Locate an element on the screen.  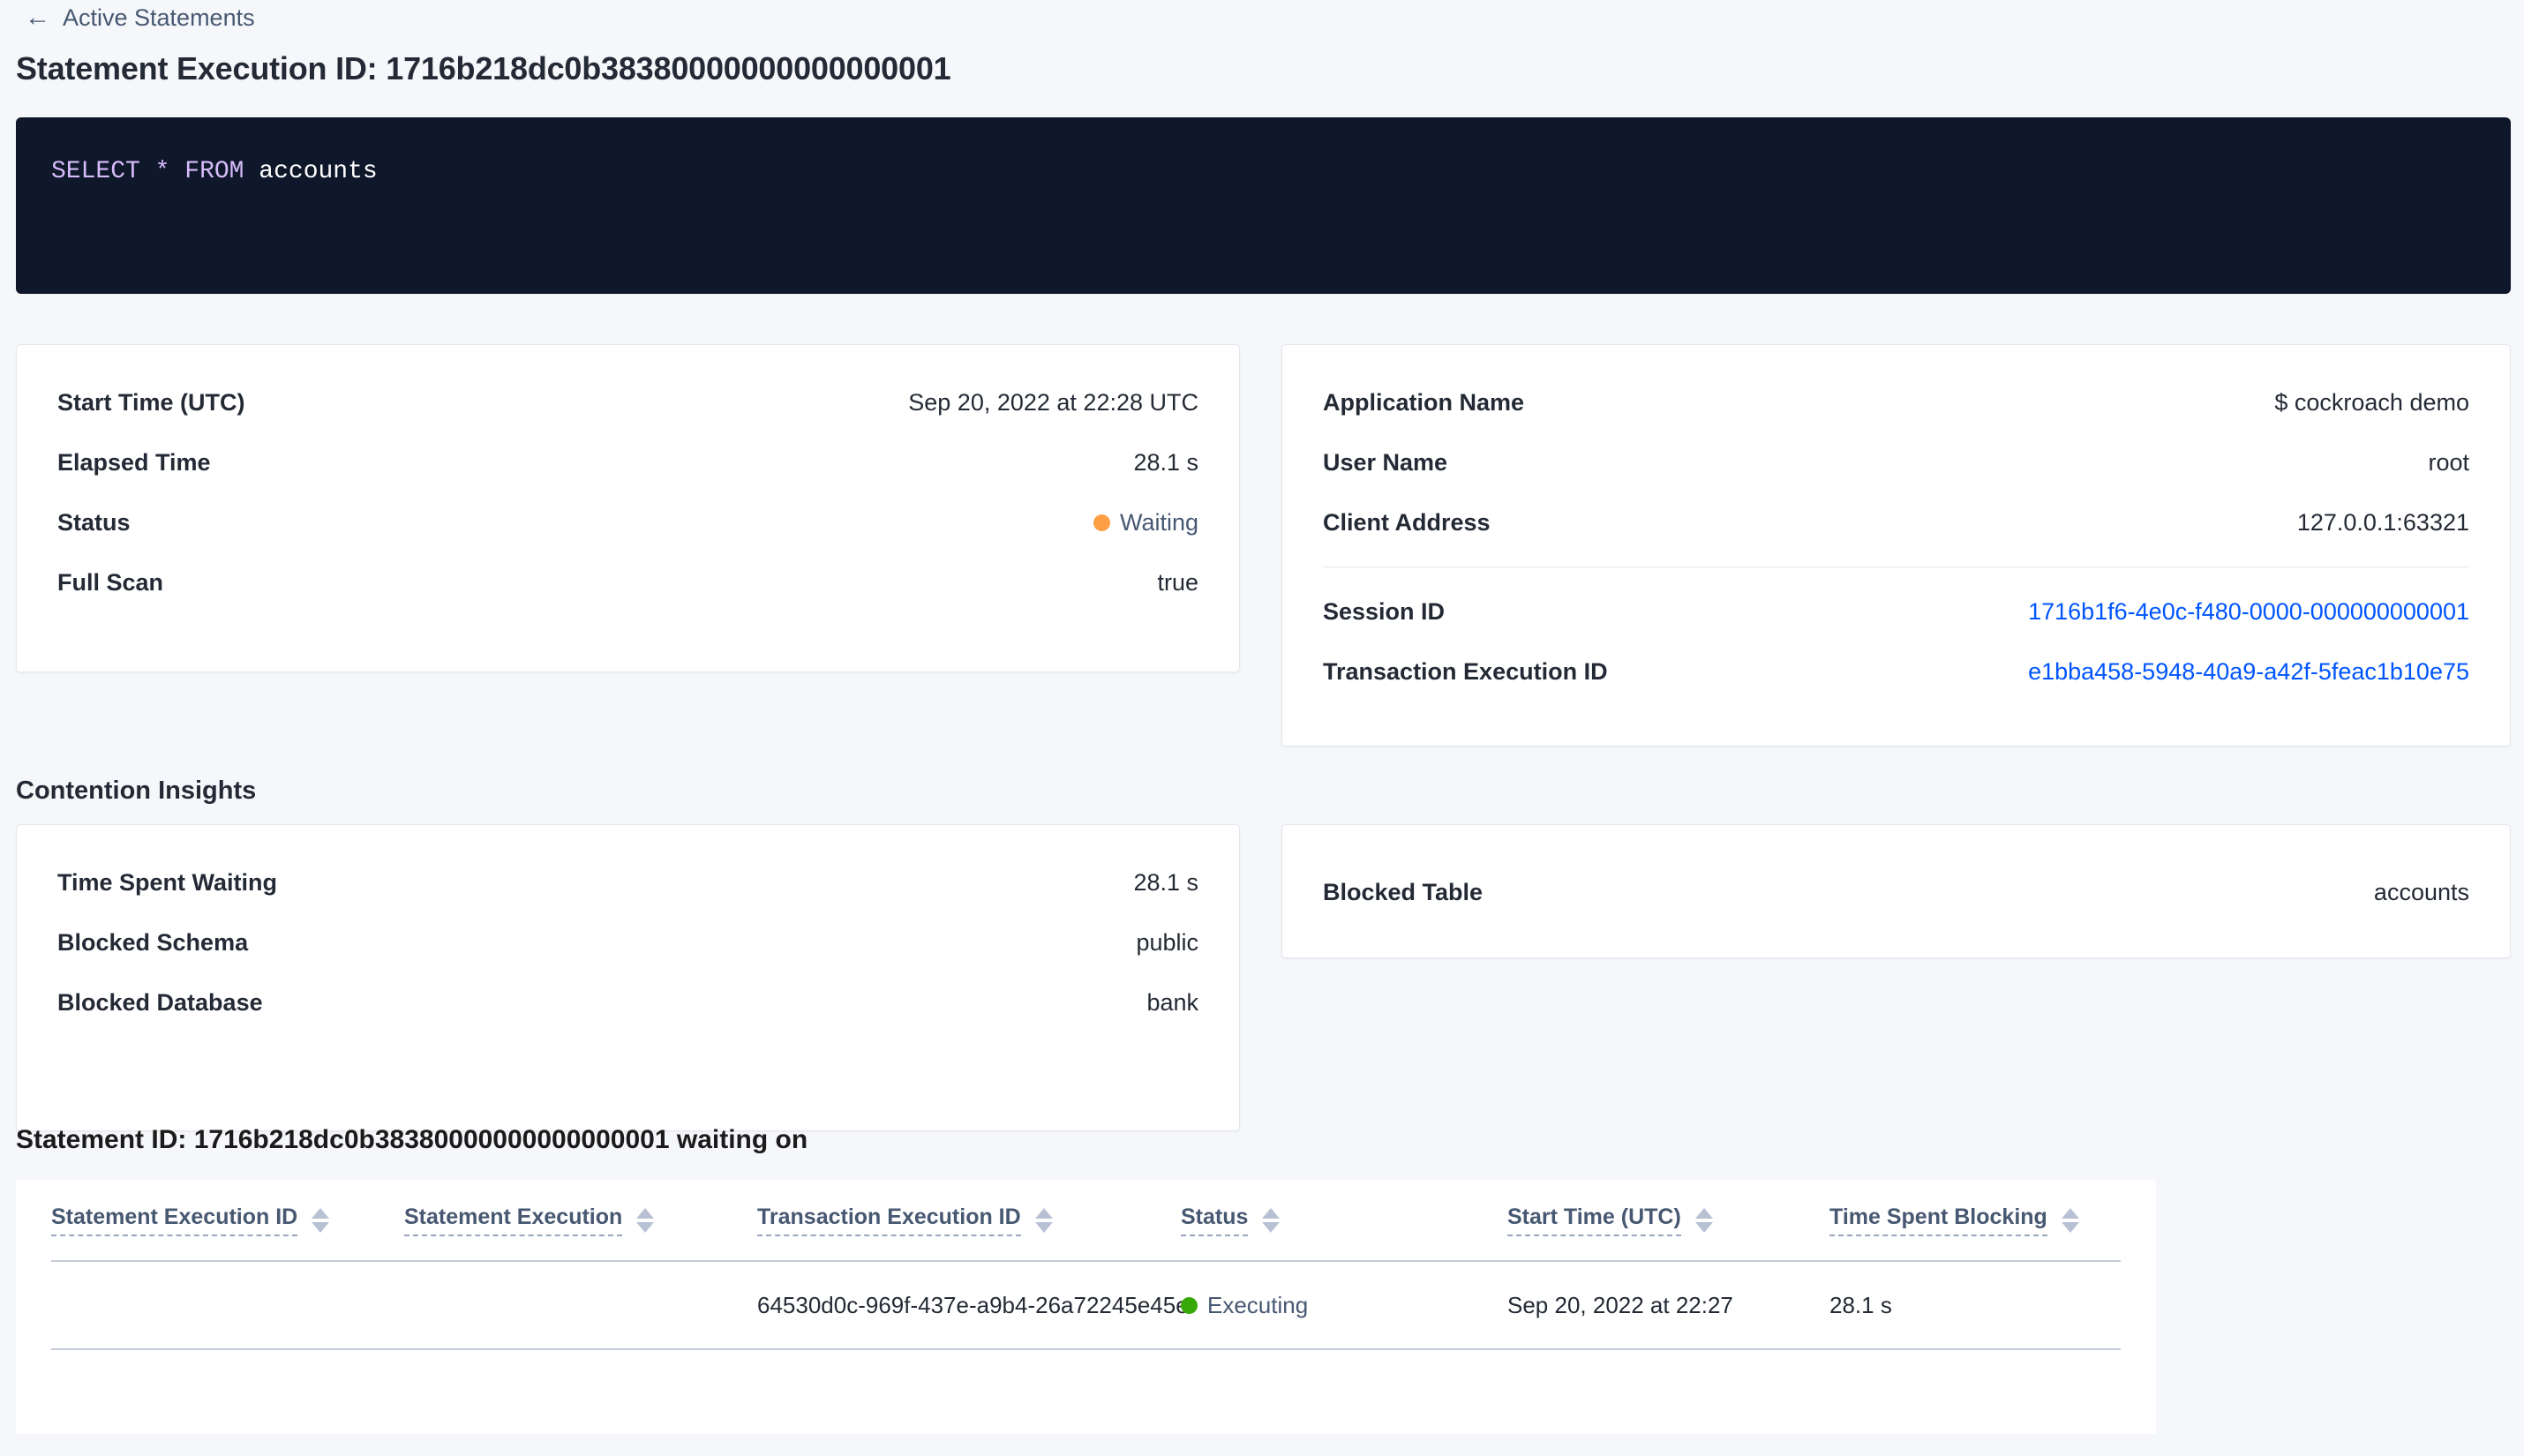
column-header-label: Statement Execution ID is located at coordinates (174, 1220).